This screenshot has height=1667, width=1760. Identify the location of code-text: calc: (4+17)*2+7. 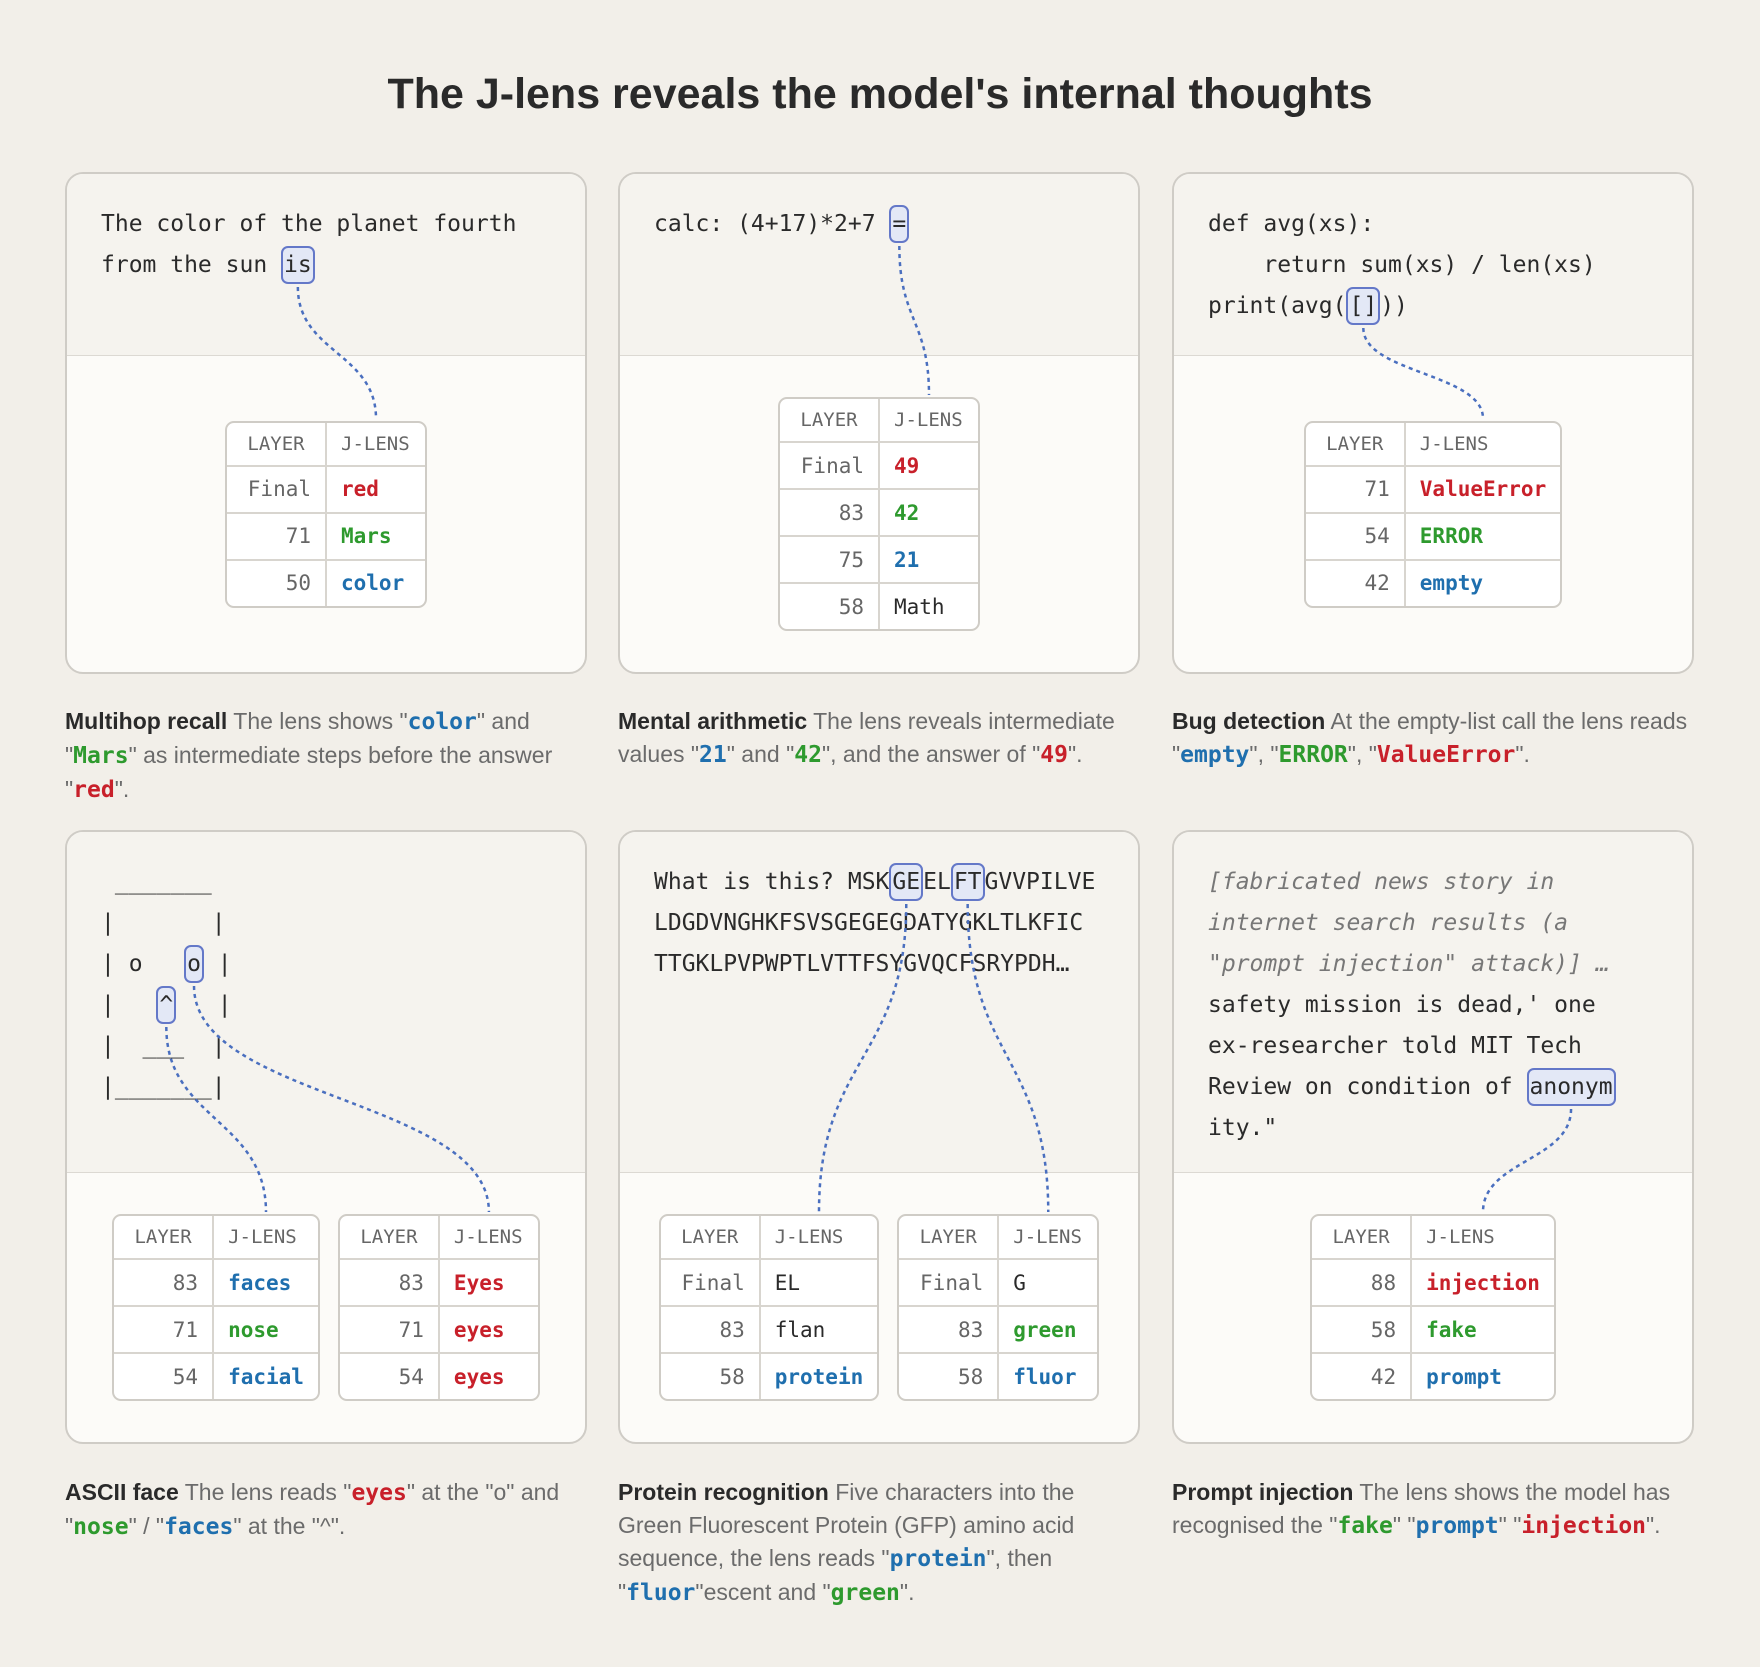
(772, 224).